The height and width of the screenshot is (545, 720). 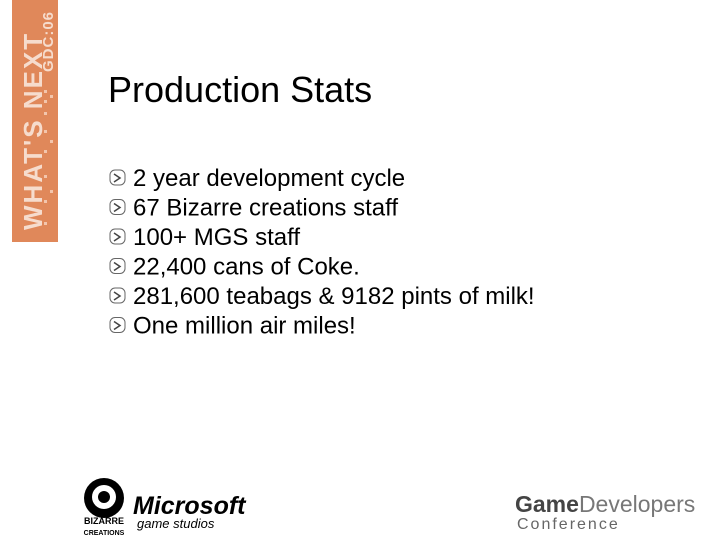 What do you see at coordinates (568, 524) in the screenshot?
I see `gdc-conference: Conference` at bounding box center [568, 524].